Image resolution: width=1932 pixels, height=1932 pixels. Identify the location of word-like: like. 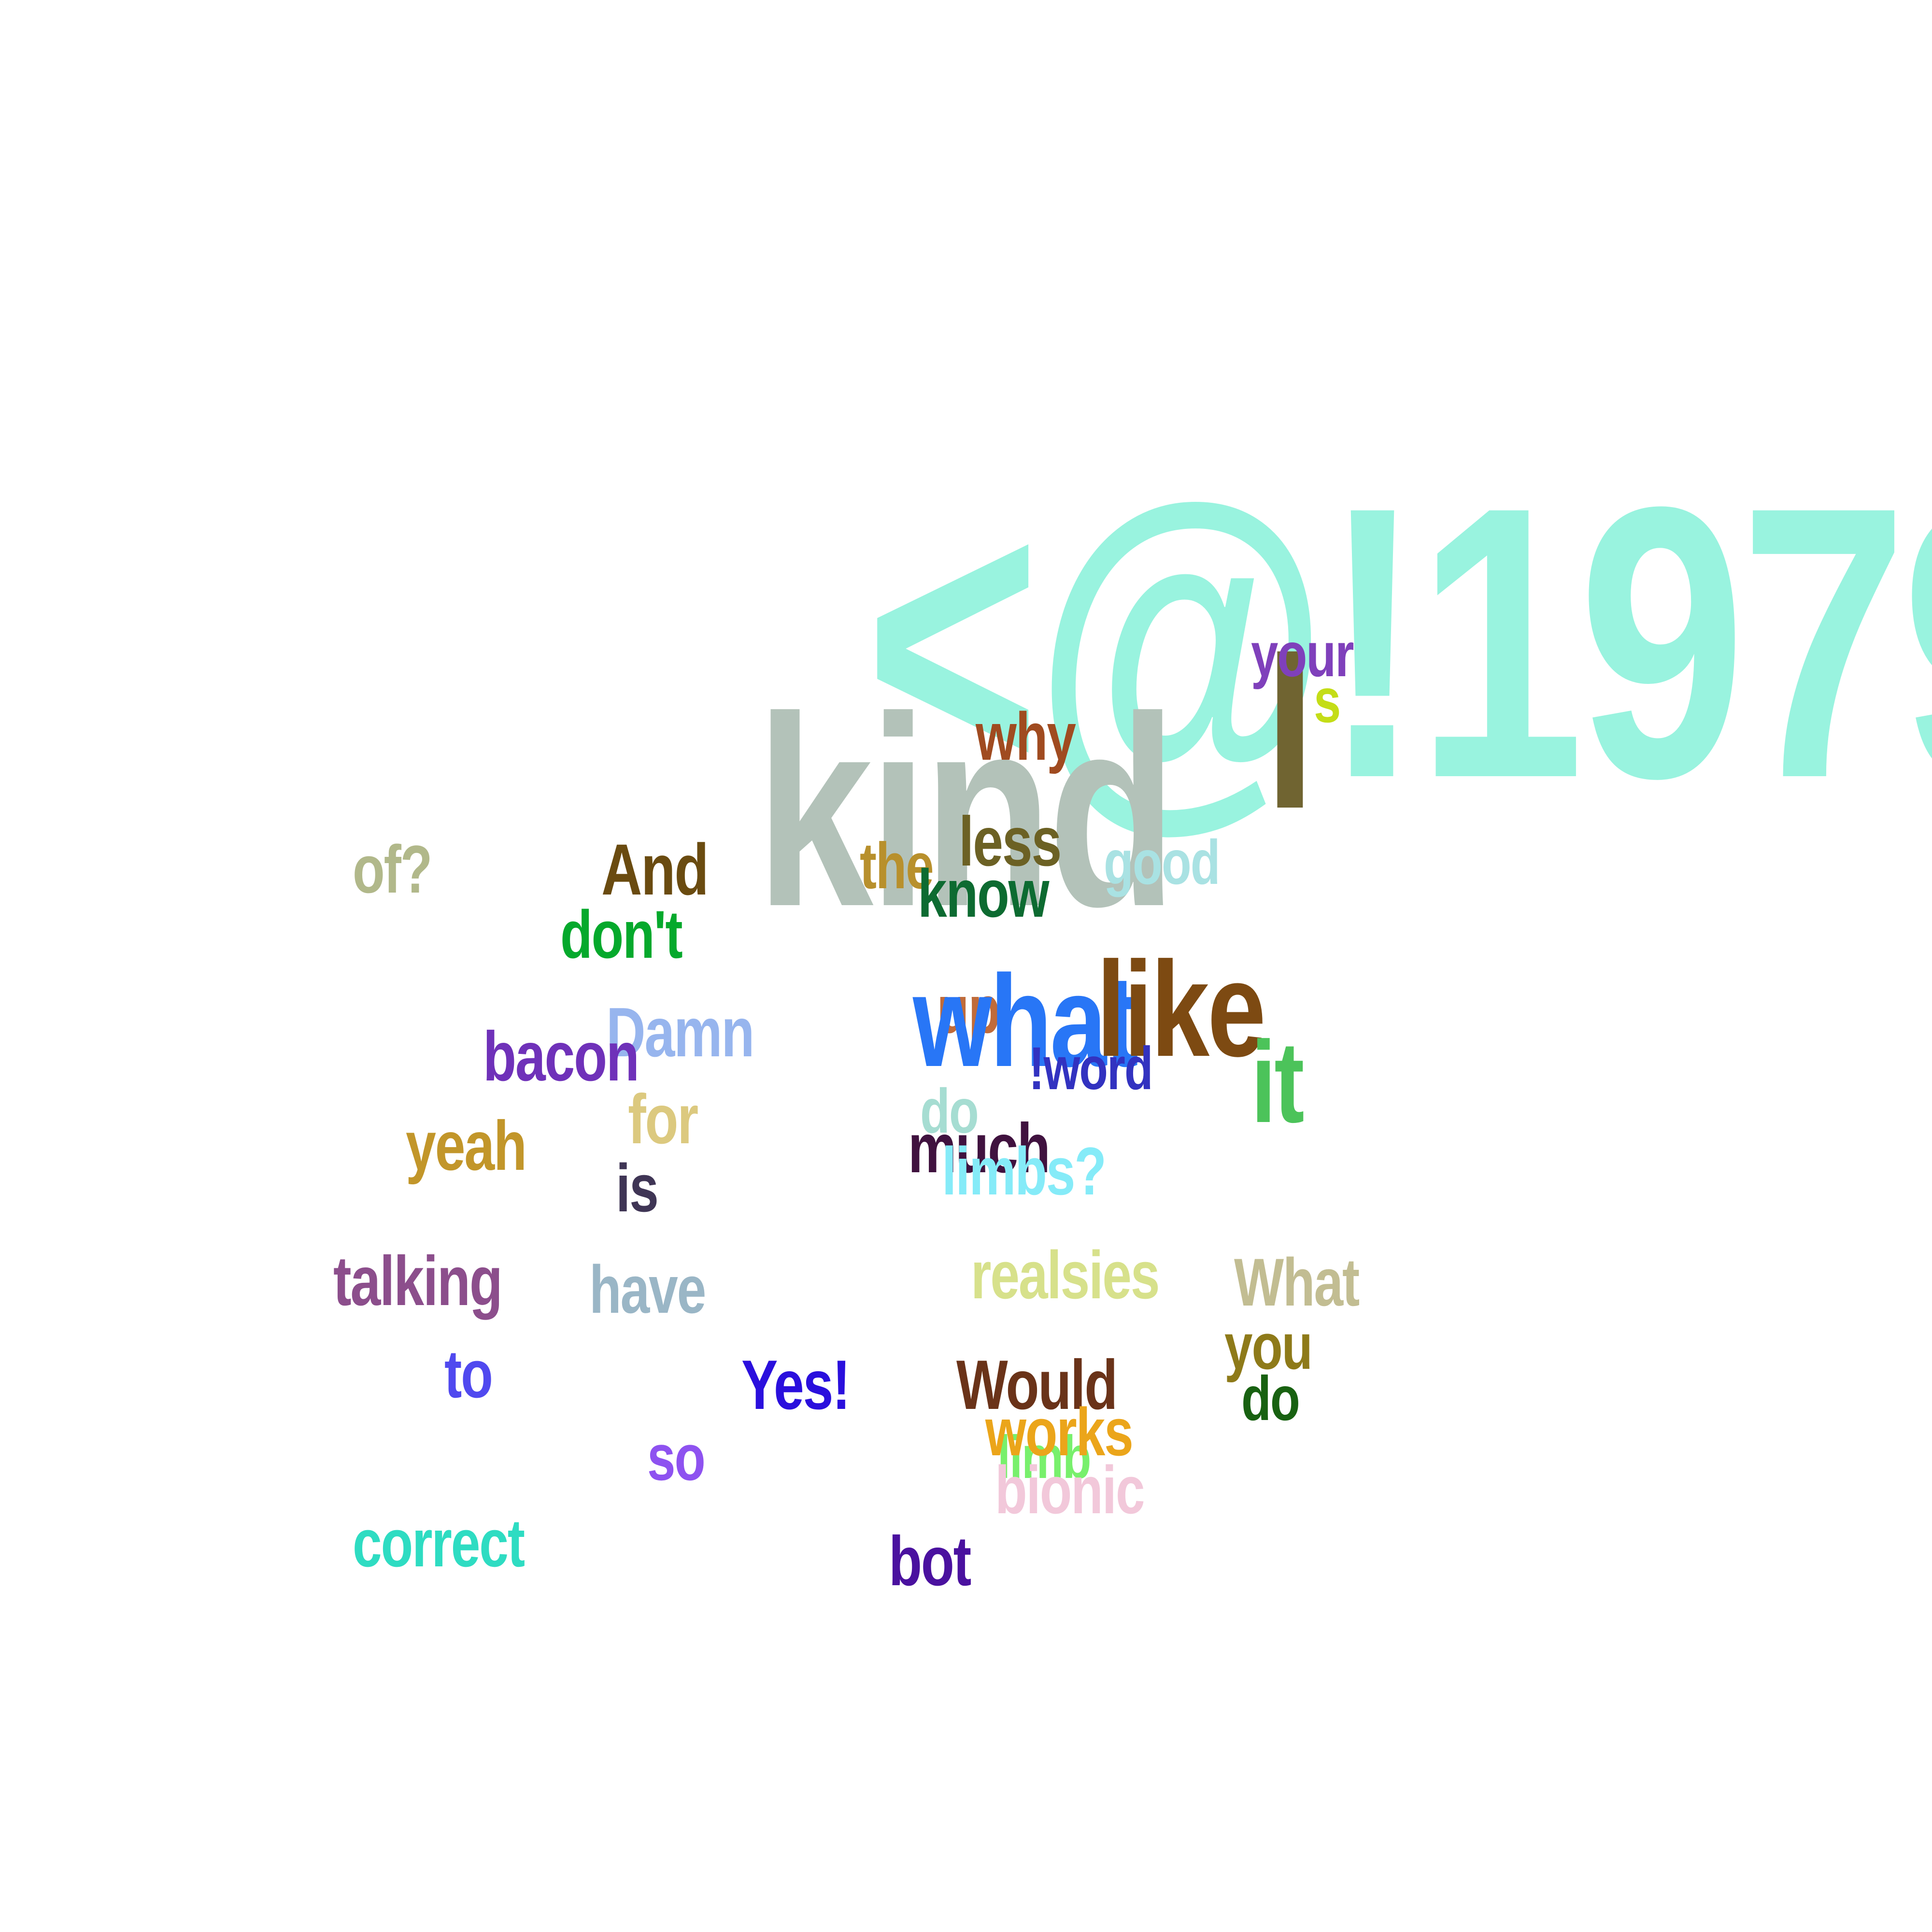
(1181, 1009).